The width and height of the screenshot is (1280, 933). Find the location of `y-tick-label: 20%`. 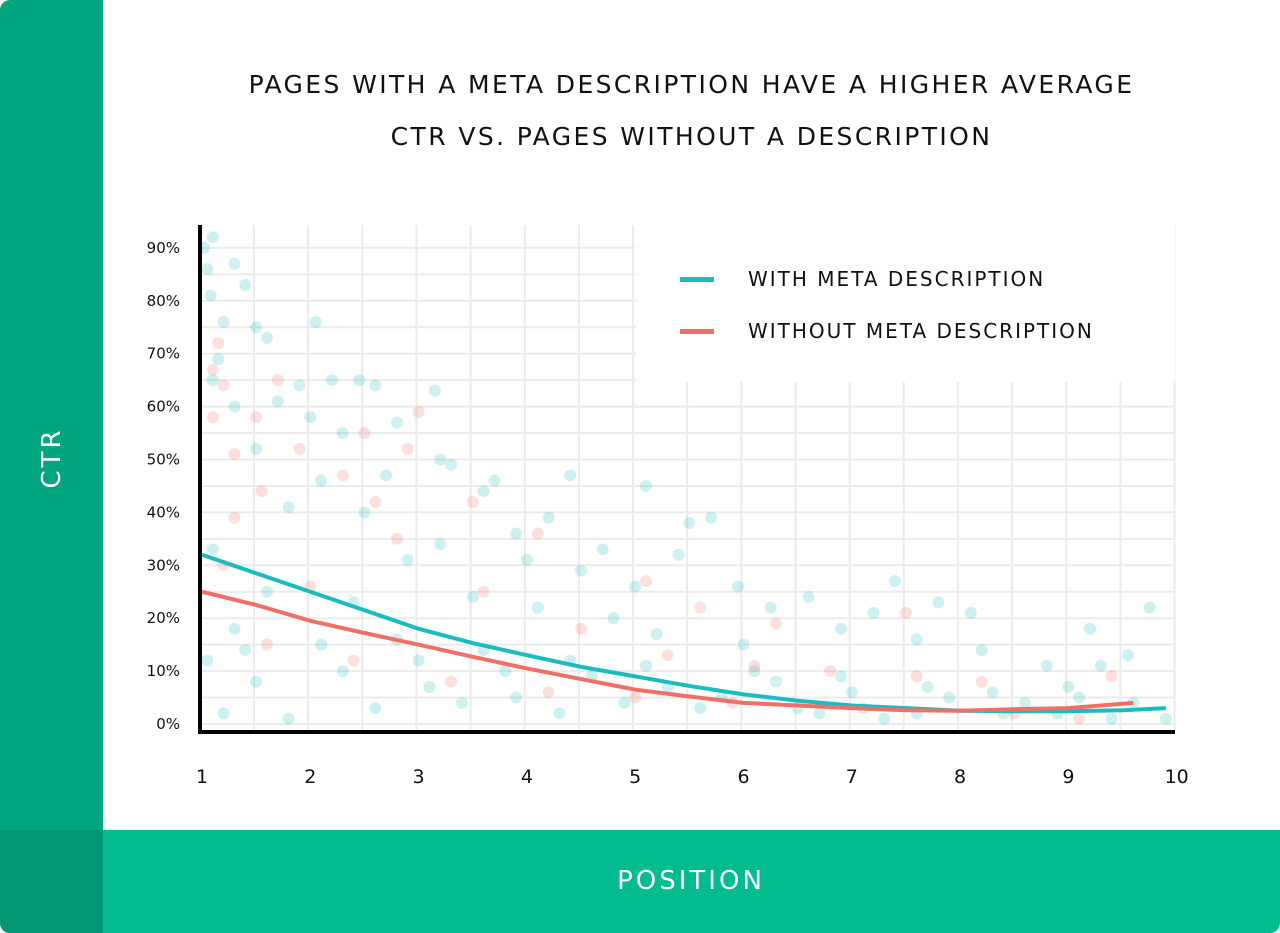

y-tick-label: 20% is located at coordinates (163, 618).